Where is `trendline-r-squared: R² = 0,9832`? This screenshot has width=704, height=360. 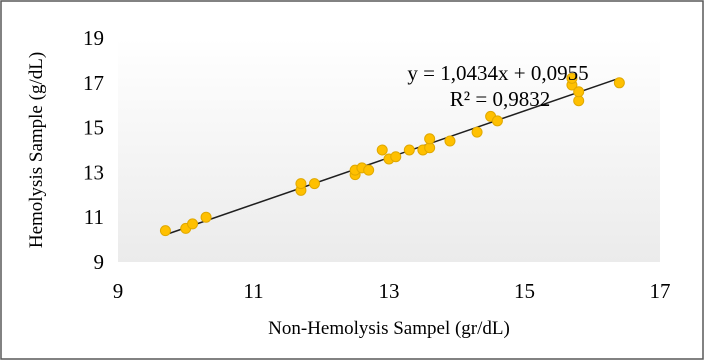 trendline-r-squared: R² = 0,9832 is located at coordinates (500, 99).